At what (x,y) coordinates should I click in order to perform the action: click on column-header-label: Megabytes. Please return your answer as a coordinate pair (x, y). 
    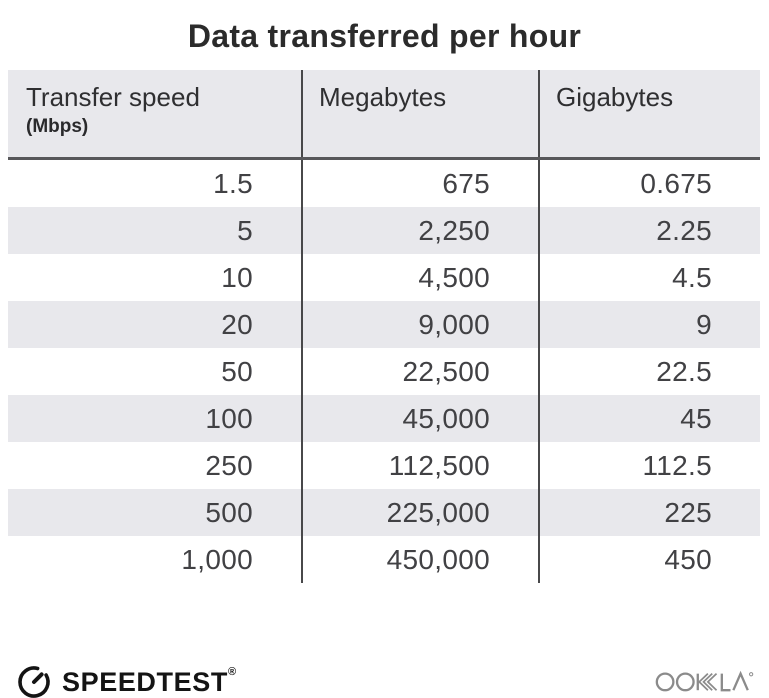
    Looking at the image, I should click on (383, 97).